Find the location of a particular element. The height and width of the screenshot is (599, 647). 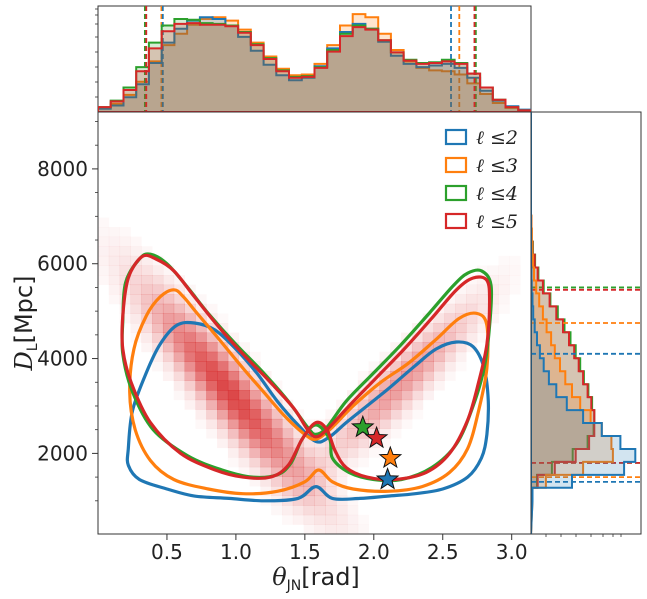

top-hist-fill-l5 is located at coordinates (314, 67).